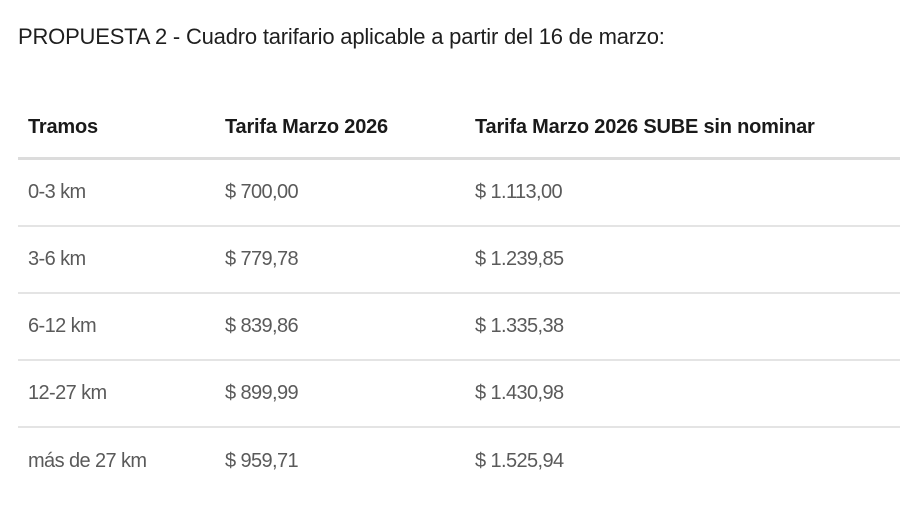  Describe the element at coordinates (459, 461) in the screenshot. I see `table-row: más de 27 km $ 959,71 $ 1.525,94` at that location.